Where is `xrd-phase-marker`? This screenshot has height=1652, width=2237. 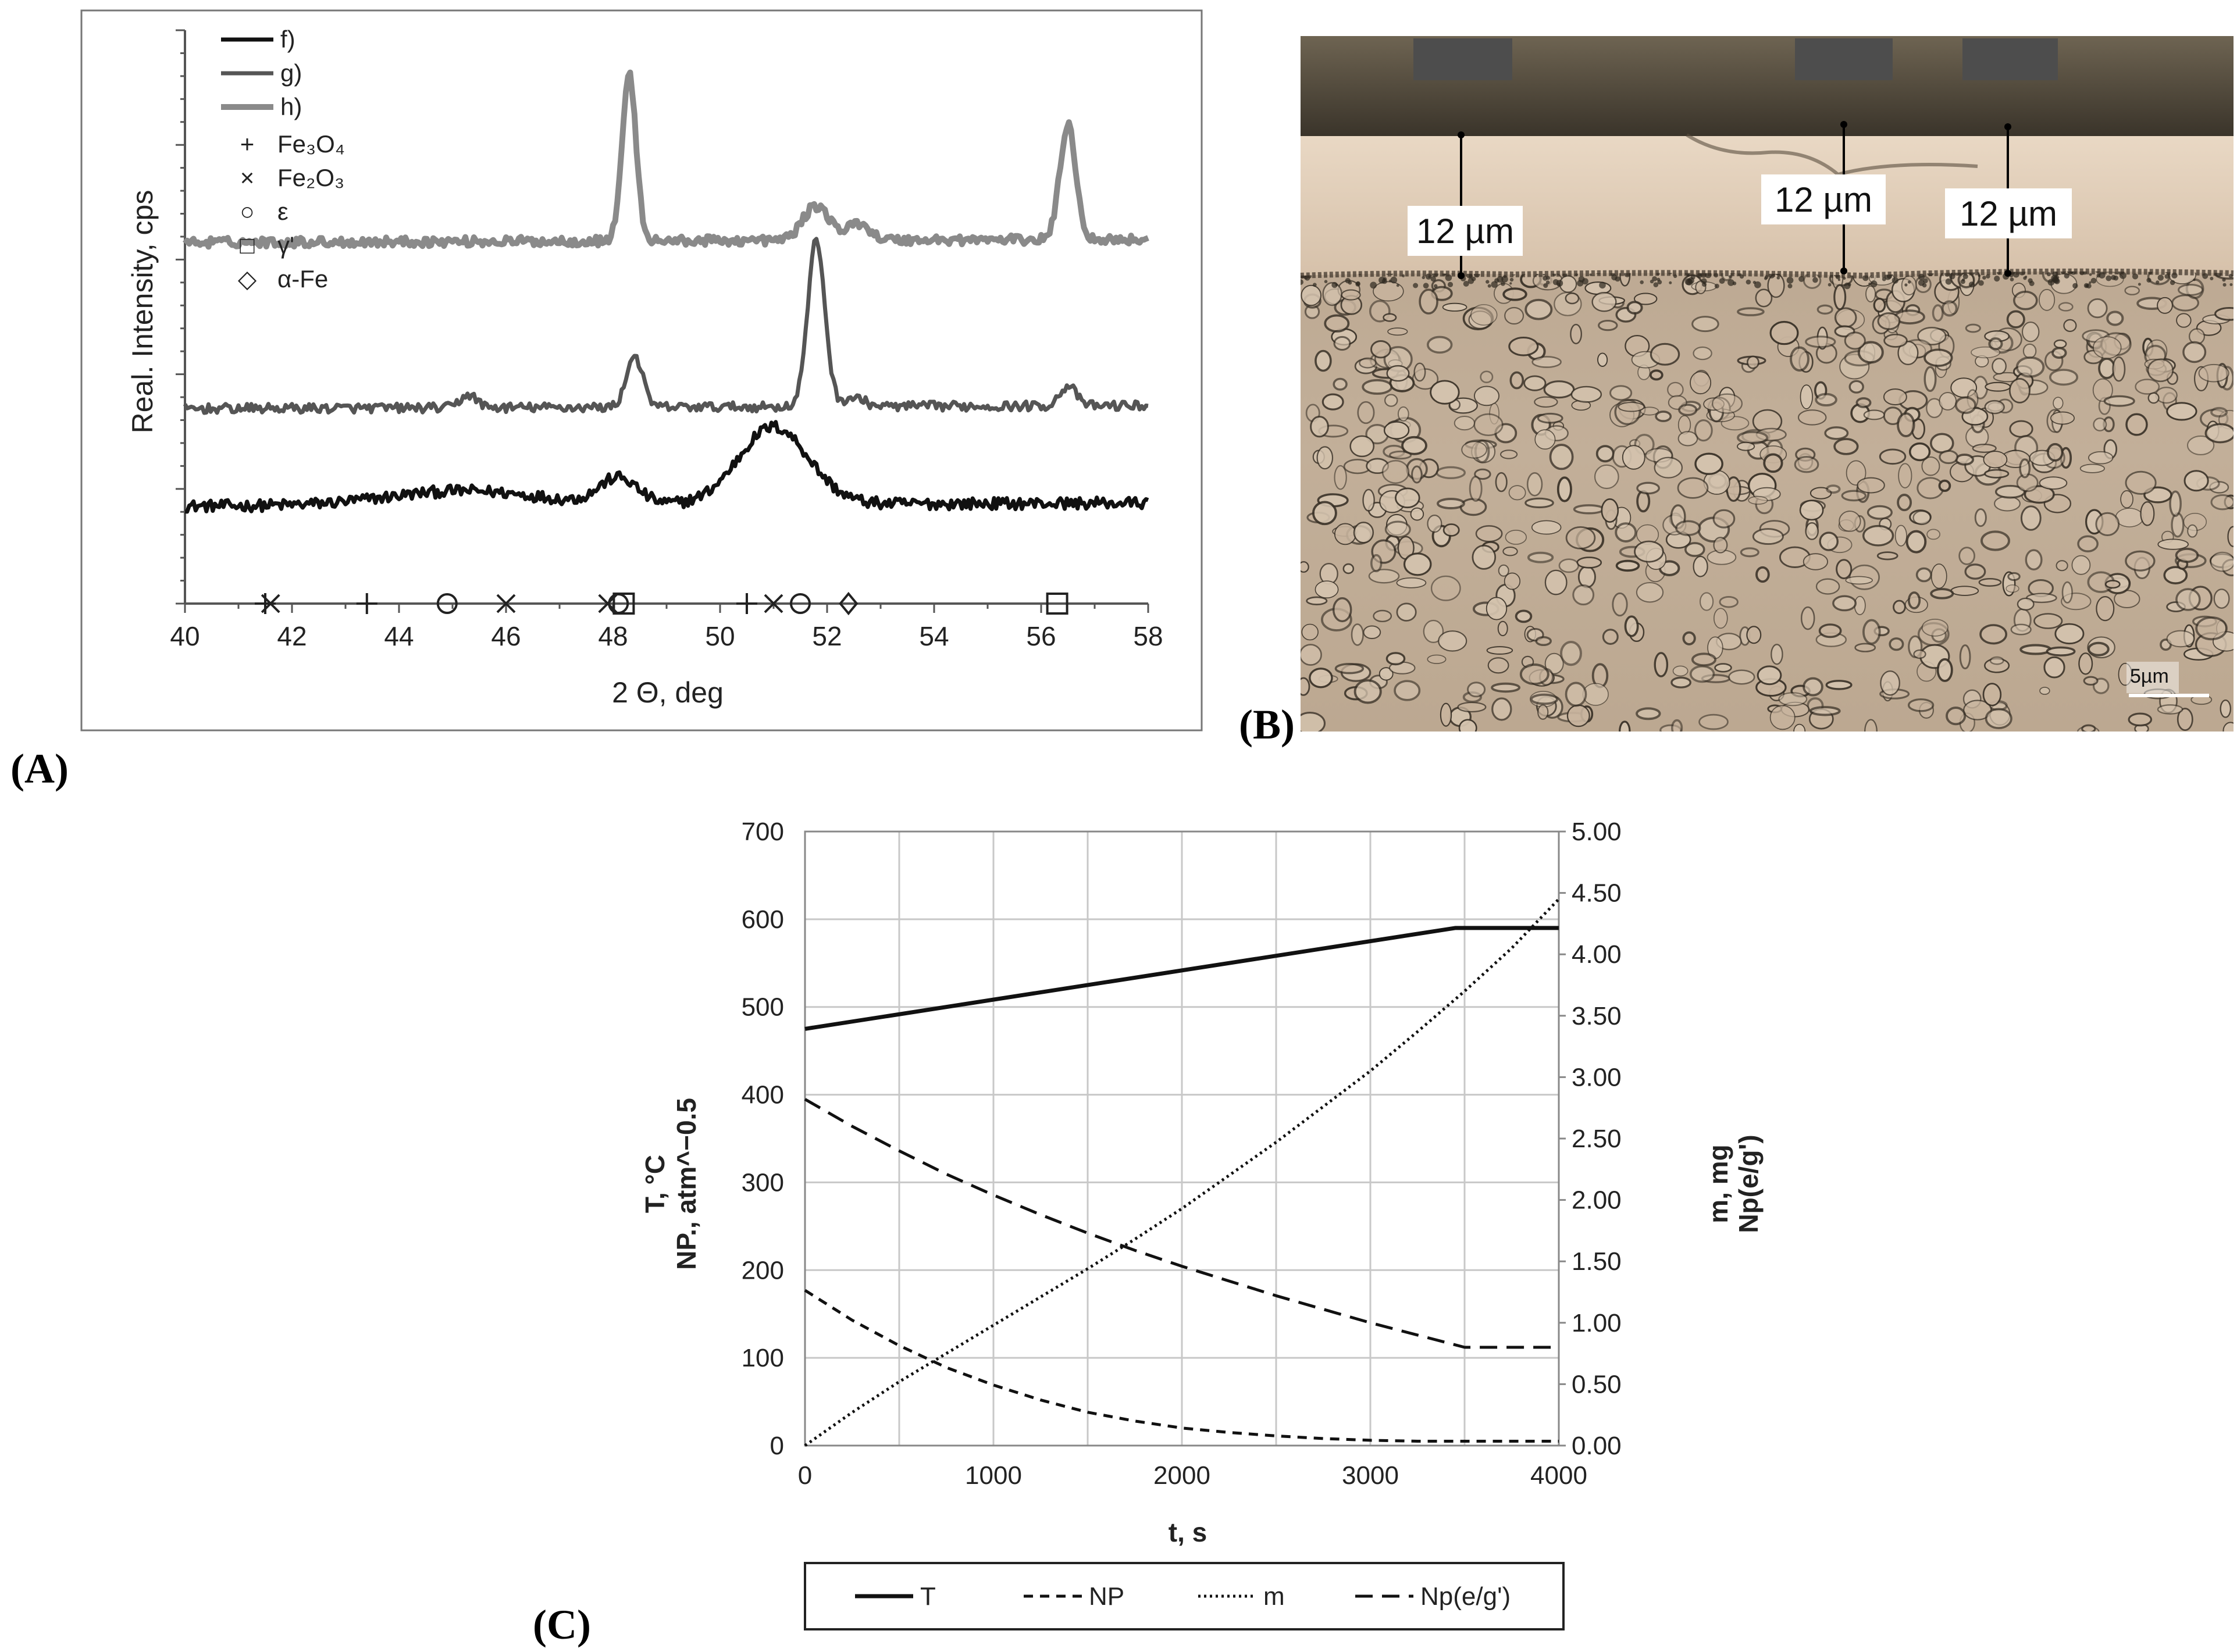
xrd-phase-marker is located at coordinates (506, 603).